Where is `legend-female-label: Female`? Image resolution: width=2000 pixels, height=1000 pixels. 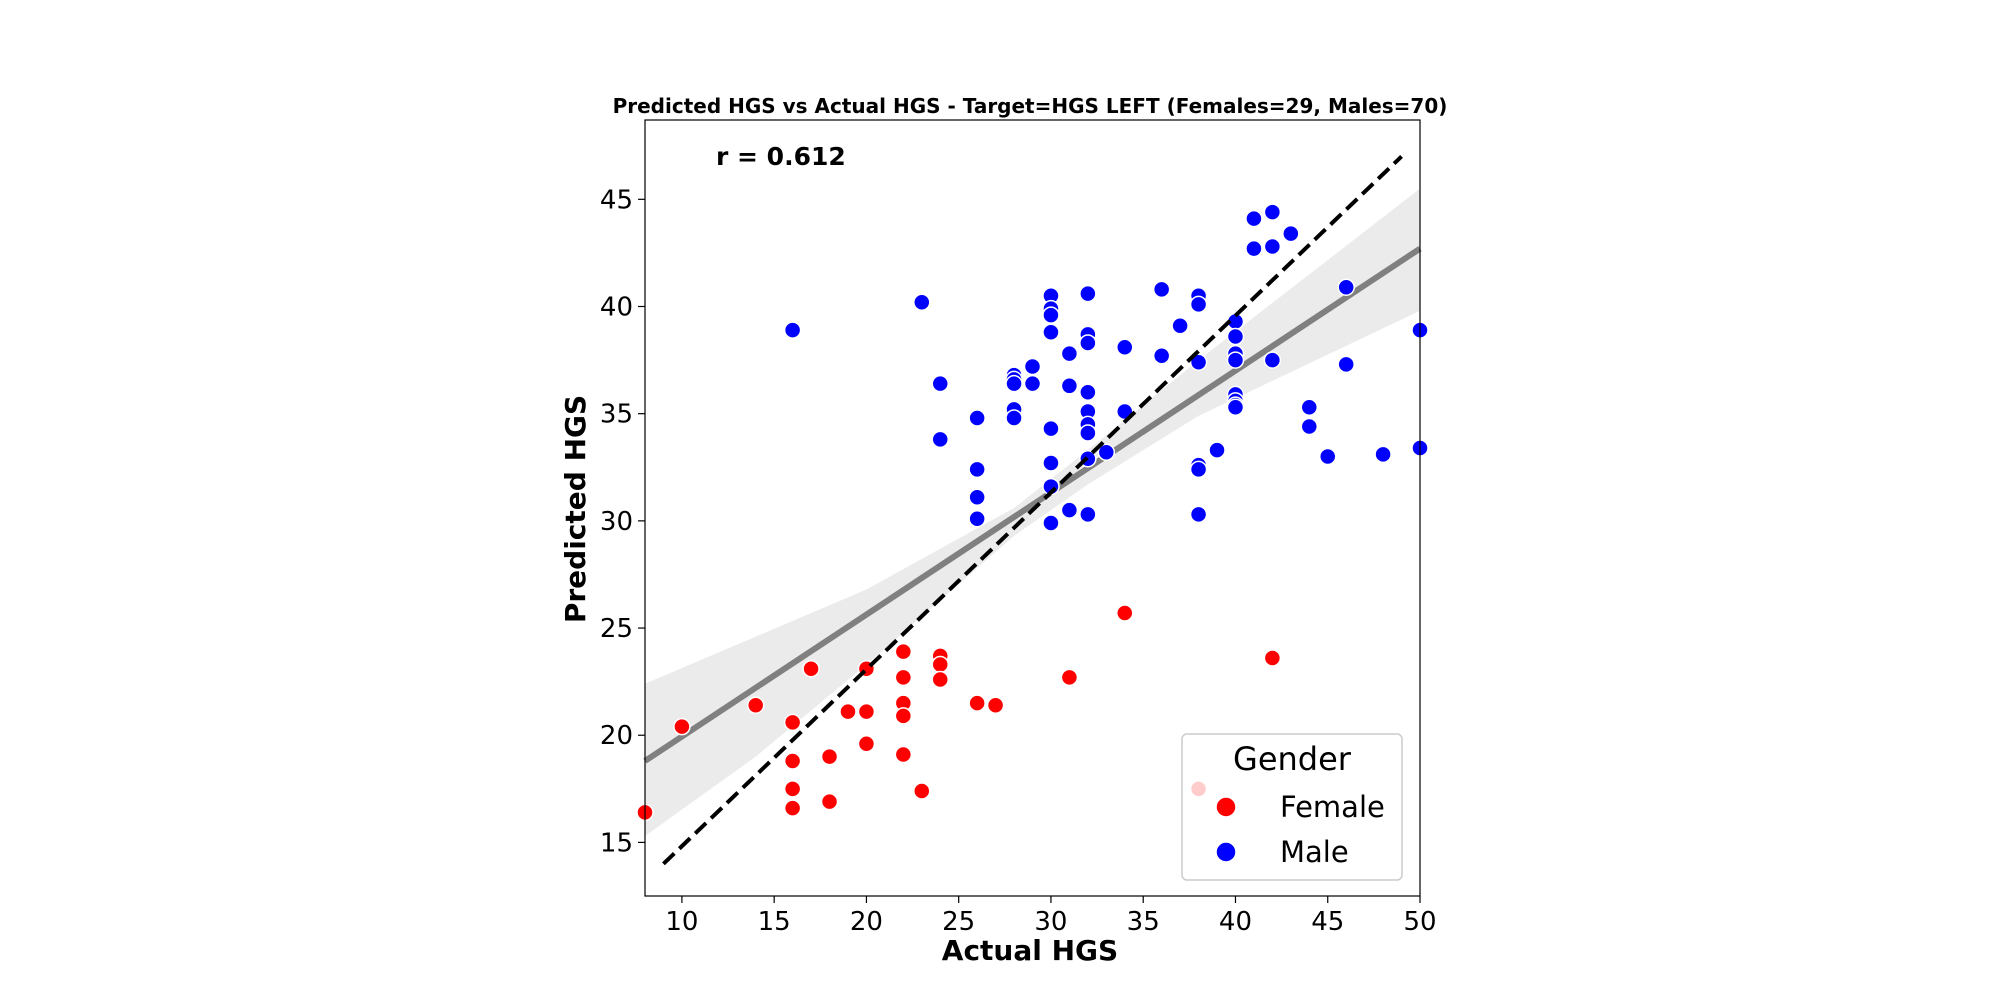
legend-female-label: Female is located at coordinates (1332, 807).